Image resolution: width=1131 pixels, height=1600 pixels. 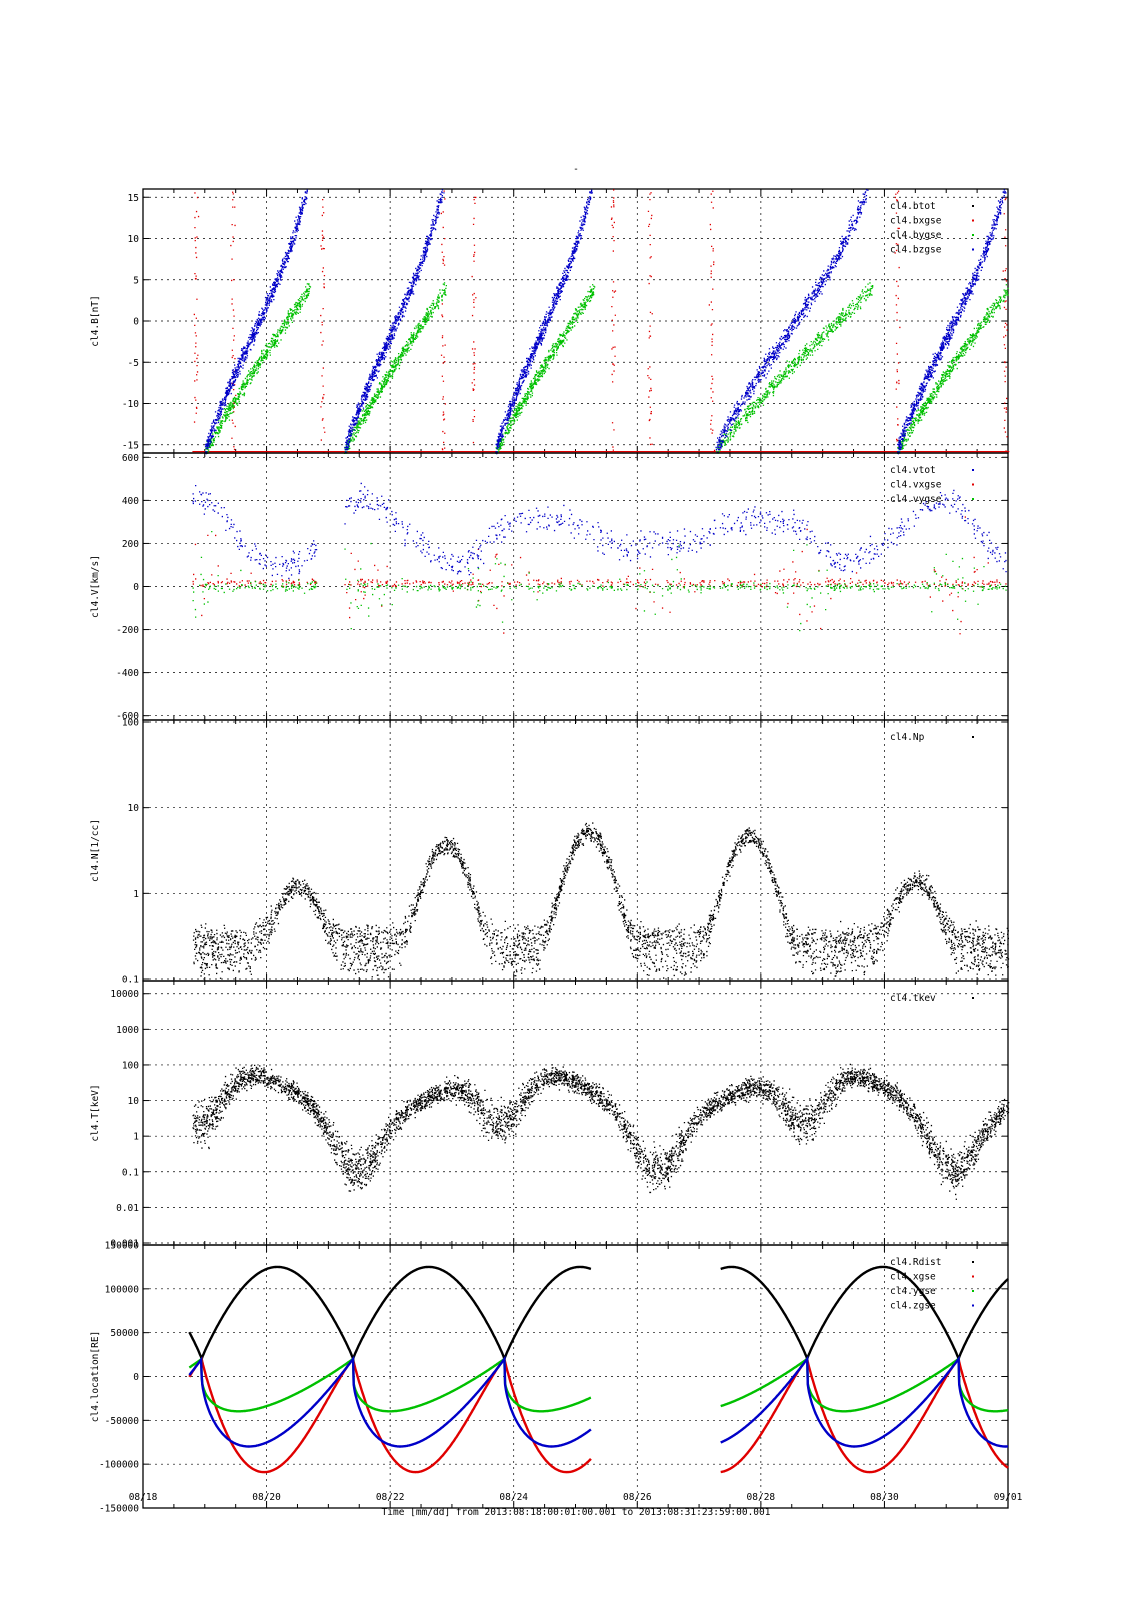 I want to click on y-axis-label: cl4.V[km/s], so click(x=95, y=586).